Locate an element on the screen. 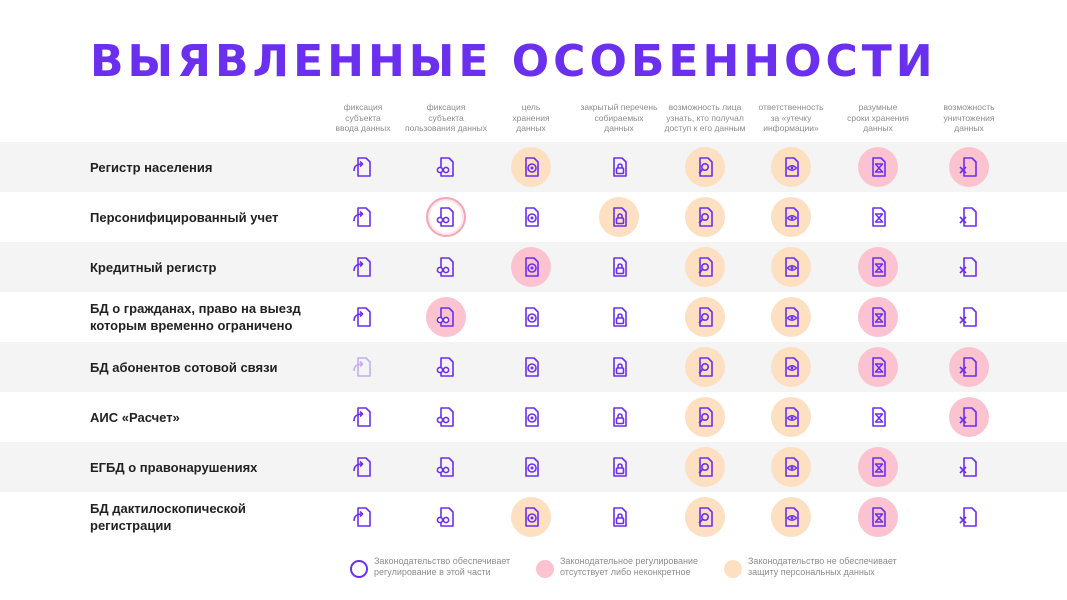  table-row: БД абонентов сотовой связи is located at coordinates (533, 367).